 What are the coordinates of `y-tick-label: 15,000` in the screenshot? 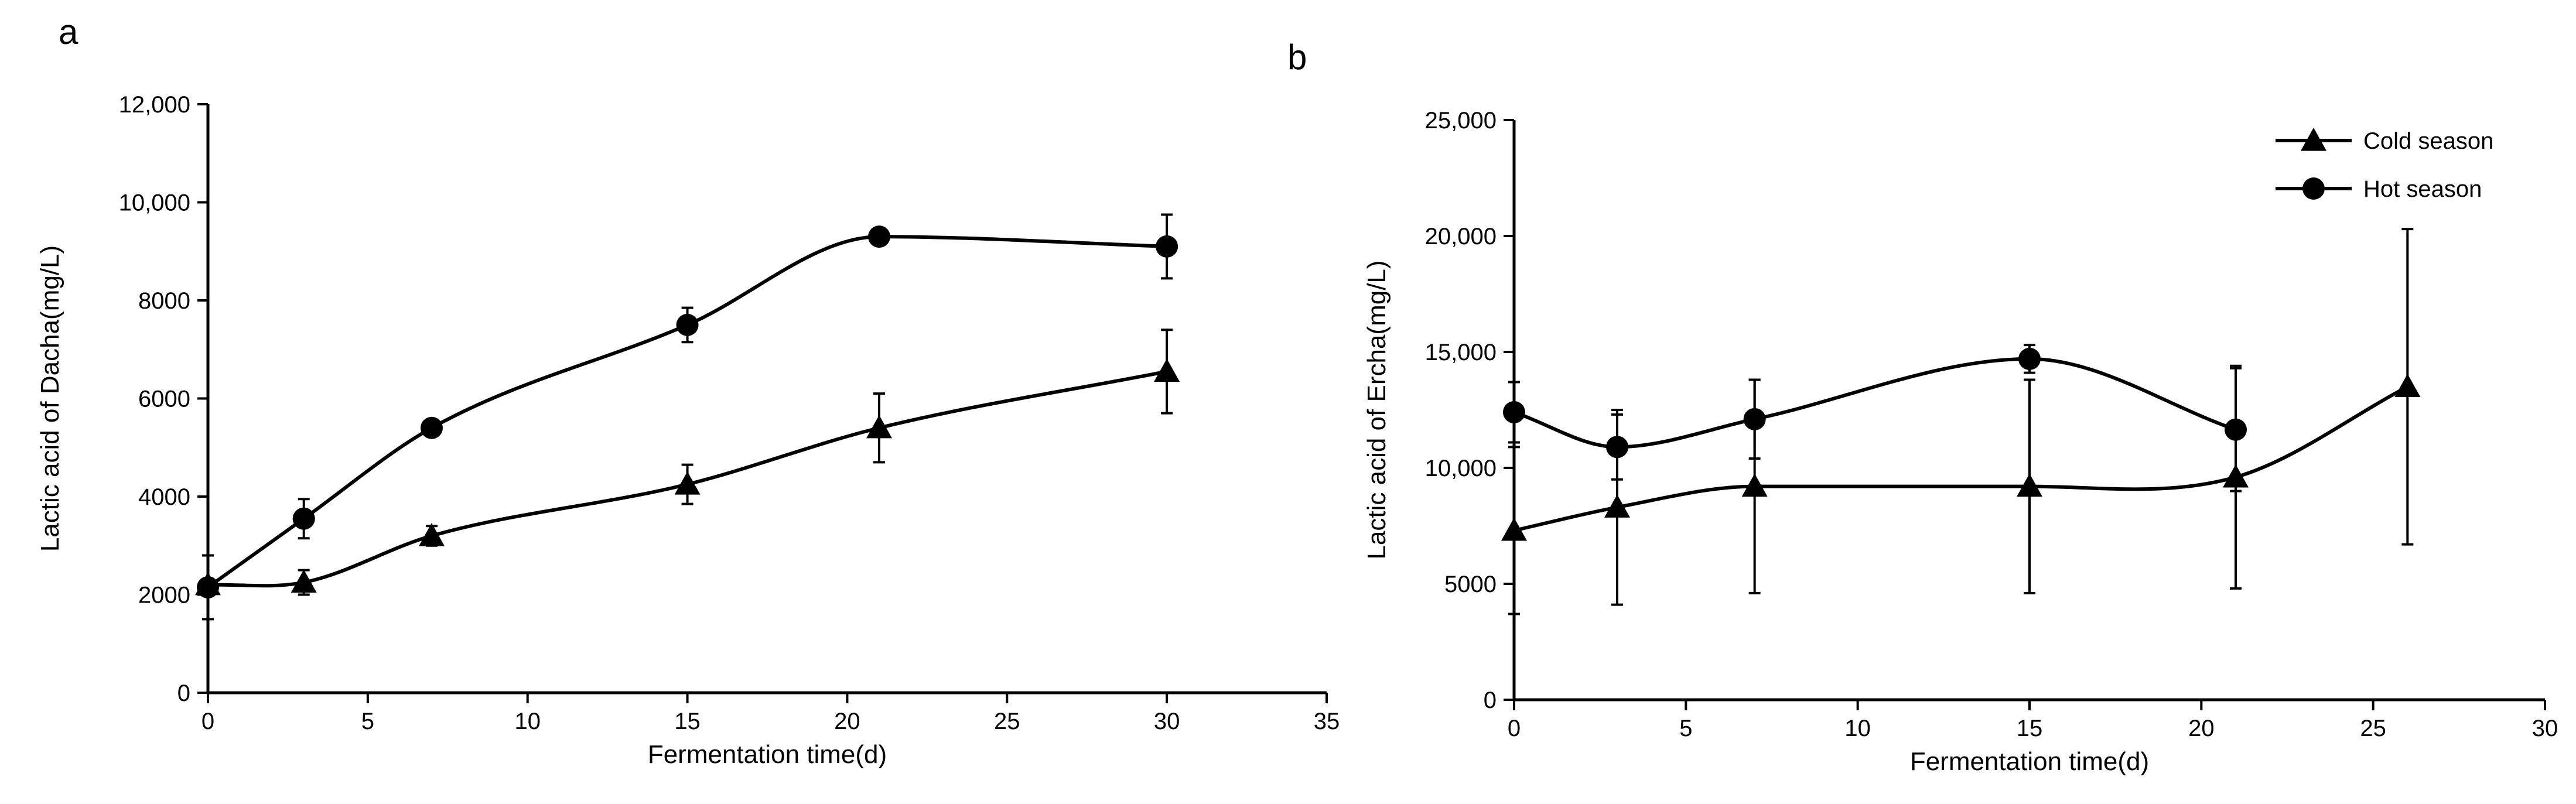 It's located at (1461, 352).